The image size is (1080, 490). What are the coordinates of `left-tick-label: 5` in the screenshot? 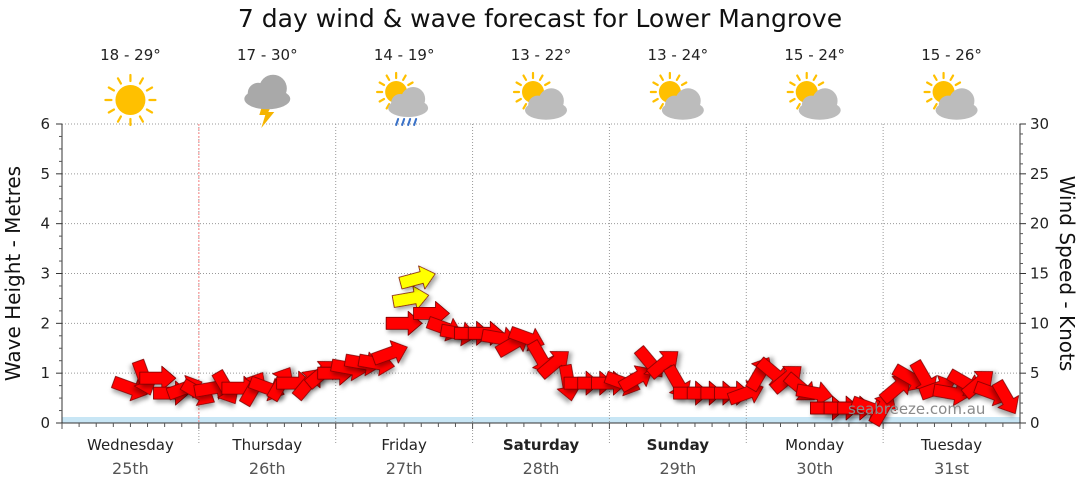 It's located at (45, 174).